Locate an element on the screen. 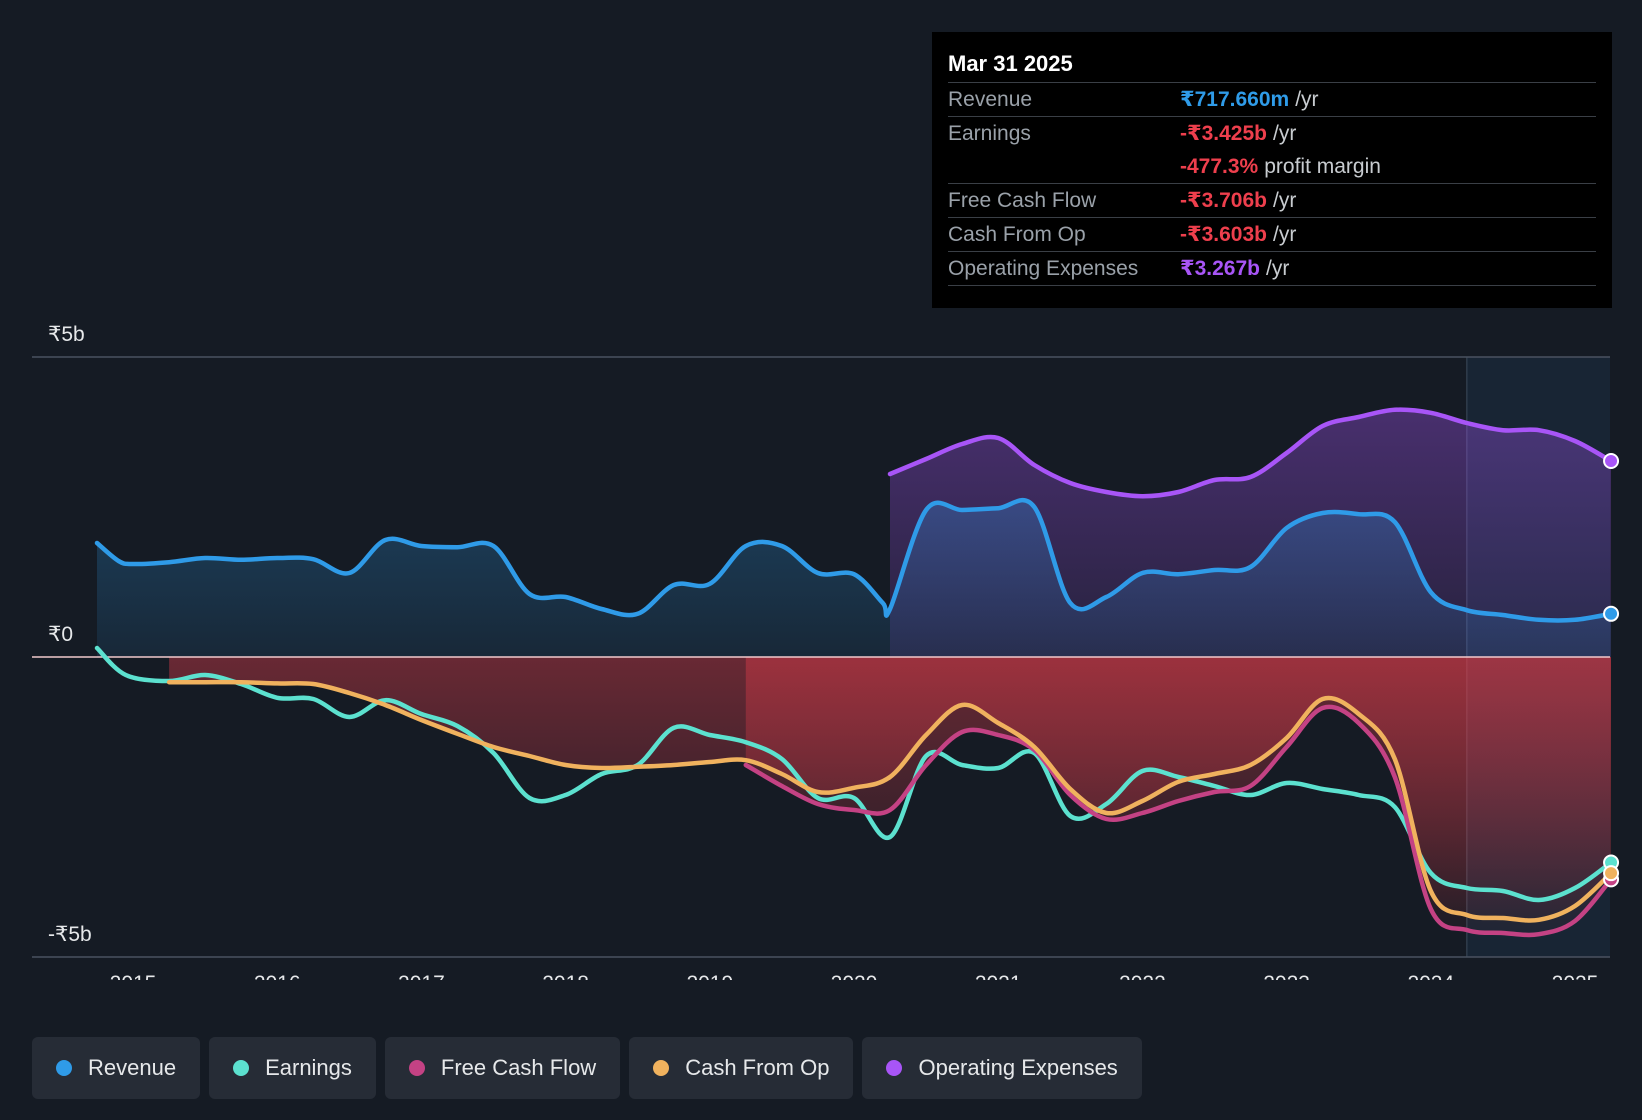 This screenshot has height=1120, width=1642. tooltip-unit: profit margin is located at coordinates (1322, 166).